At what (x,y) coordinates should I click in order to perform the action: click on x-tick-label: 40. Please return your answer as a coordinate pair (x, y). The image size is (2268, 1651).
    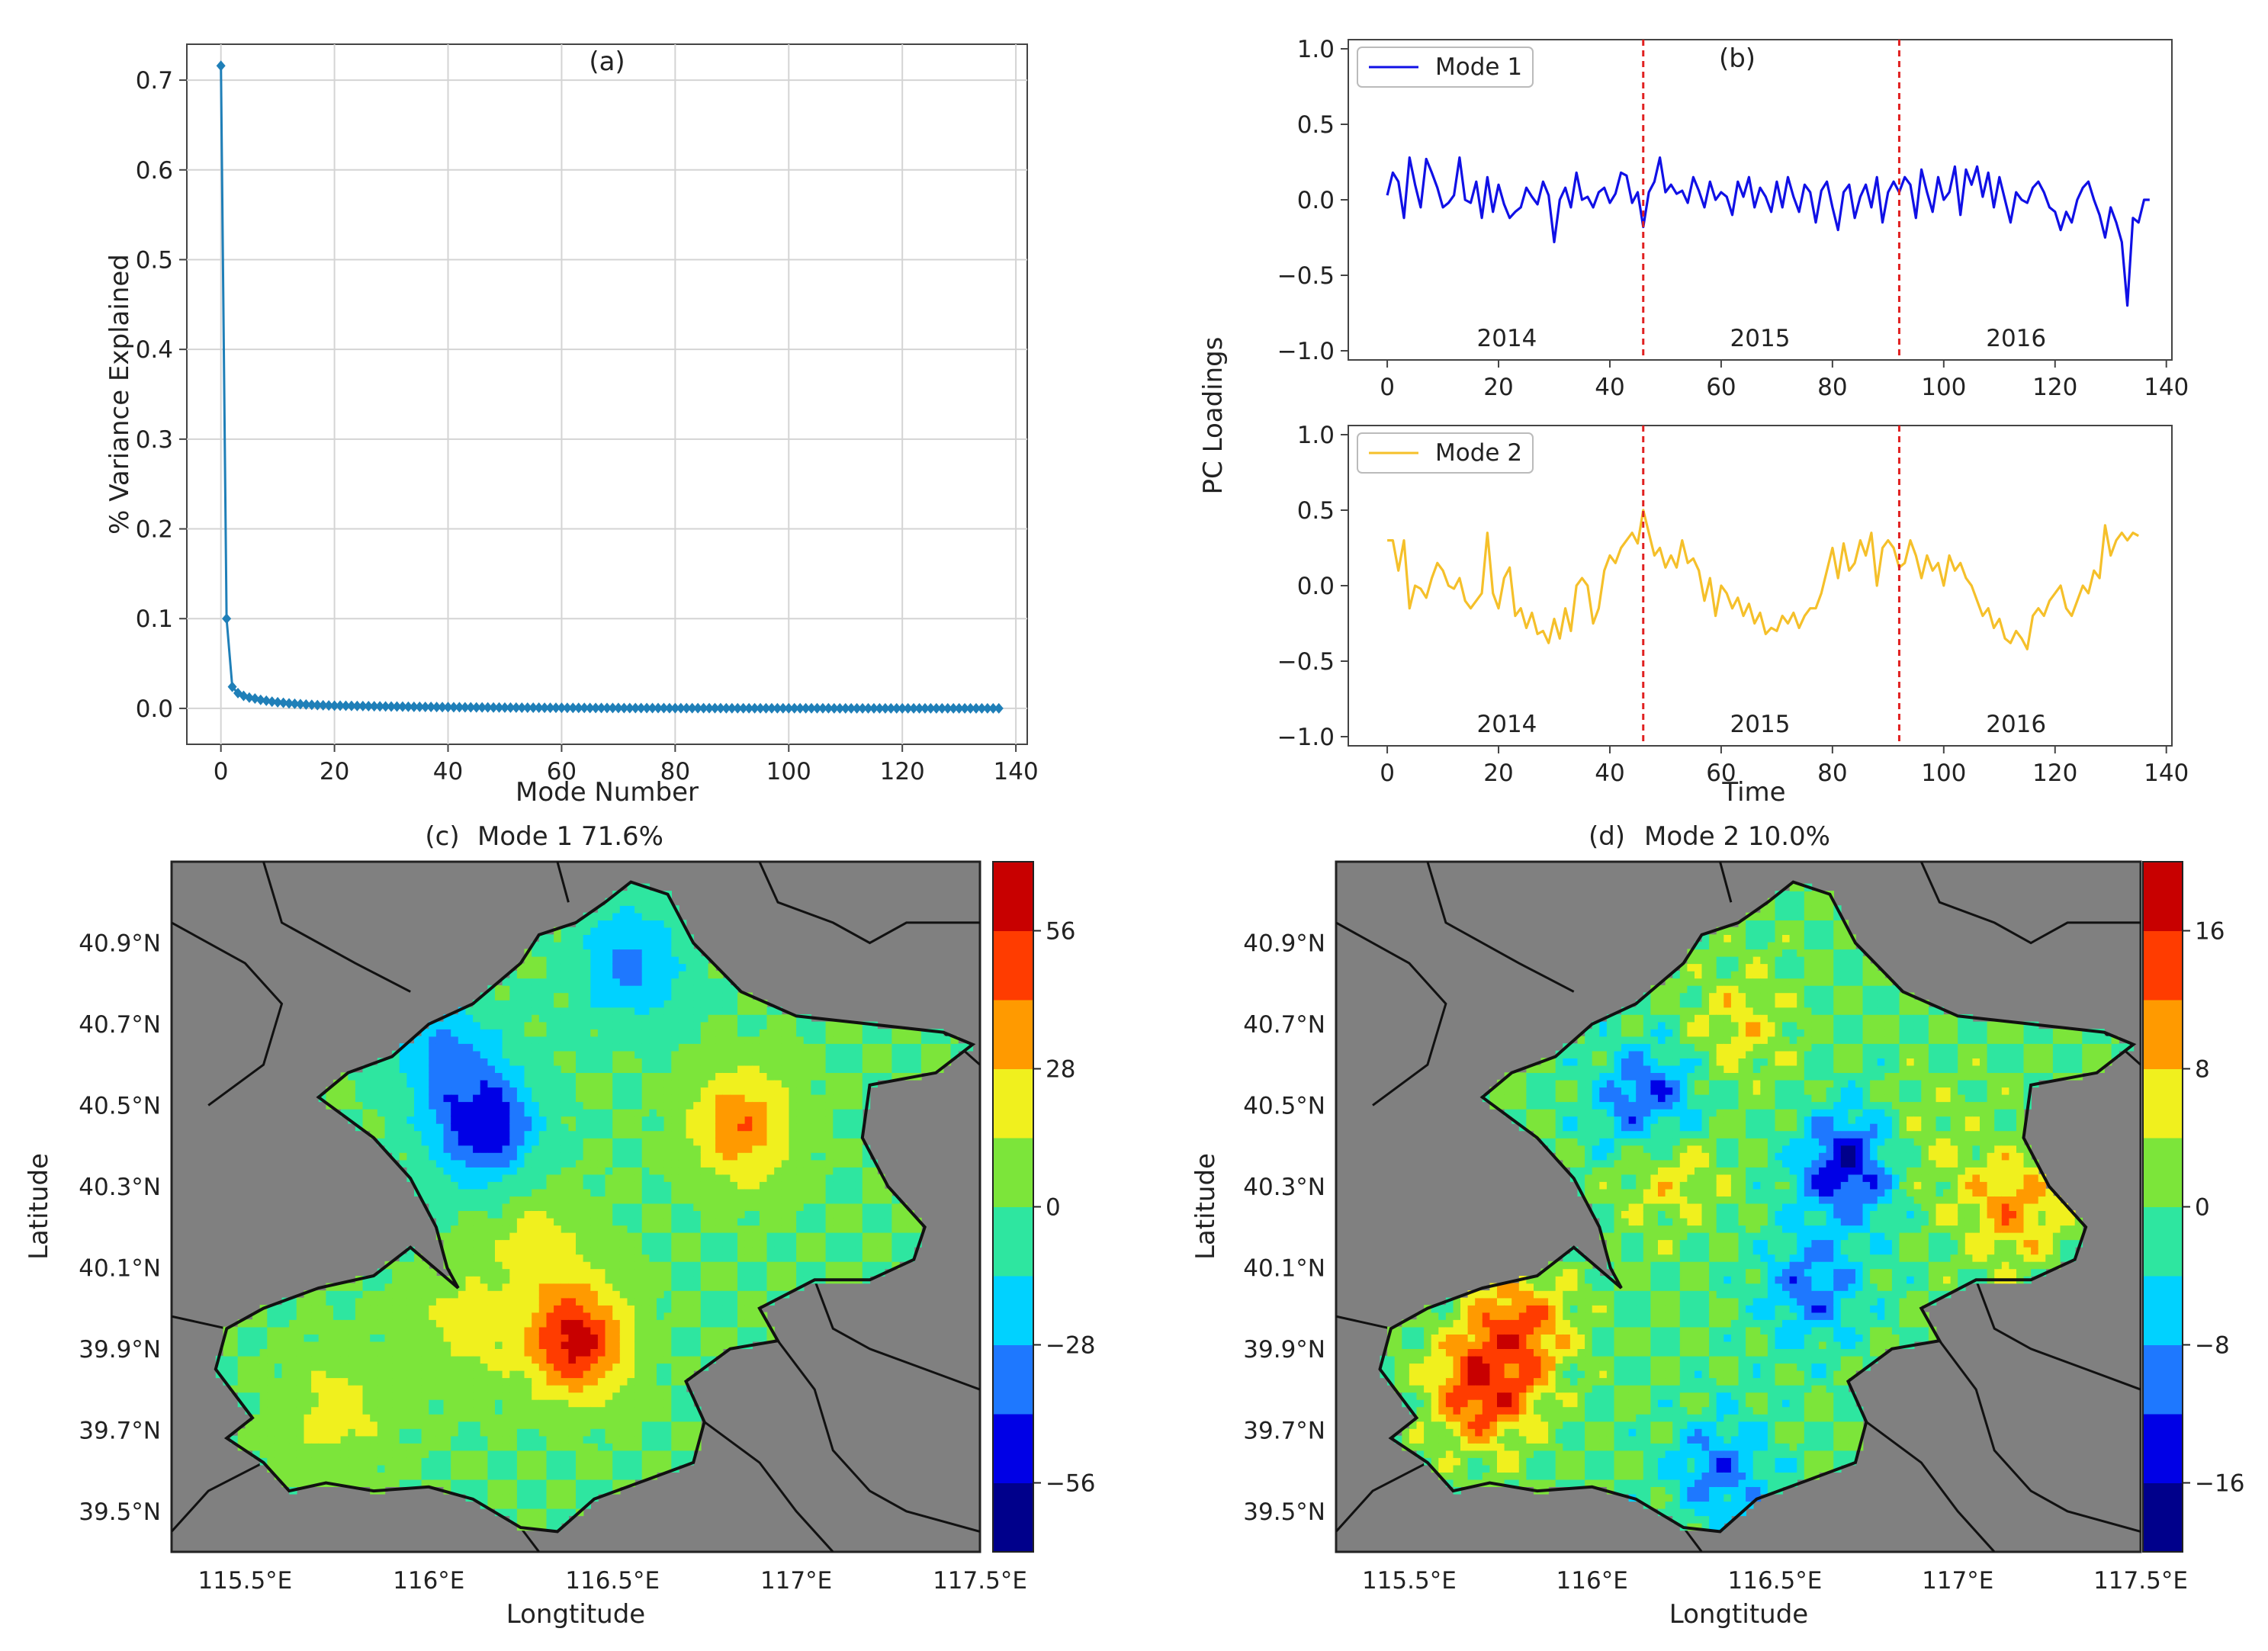
    Looking at the image, I should click on (448, 771).